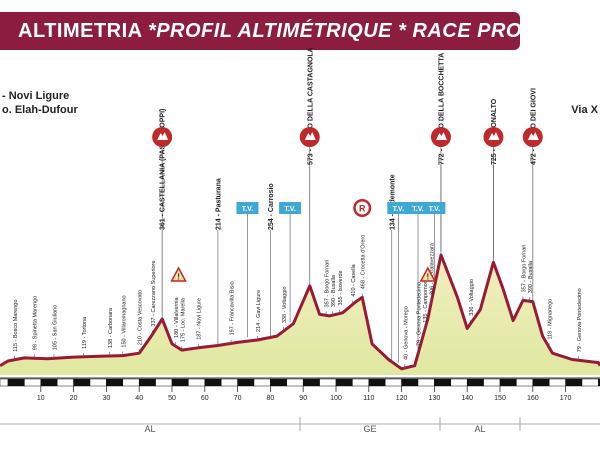 The width and height of the screenshot is (600, 450). I want to click on end-label-2: Via X, so click(584, 110).